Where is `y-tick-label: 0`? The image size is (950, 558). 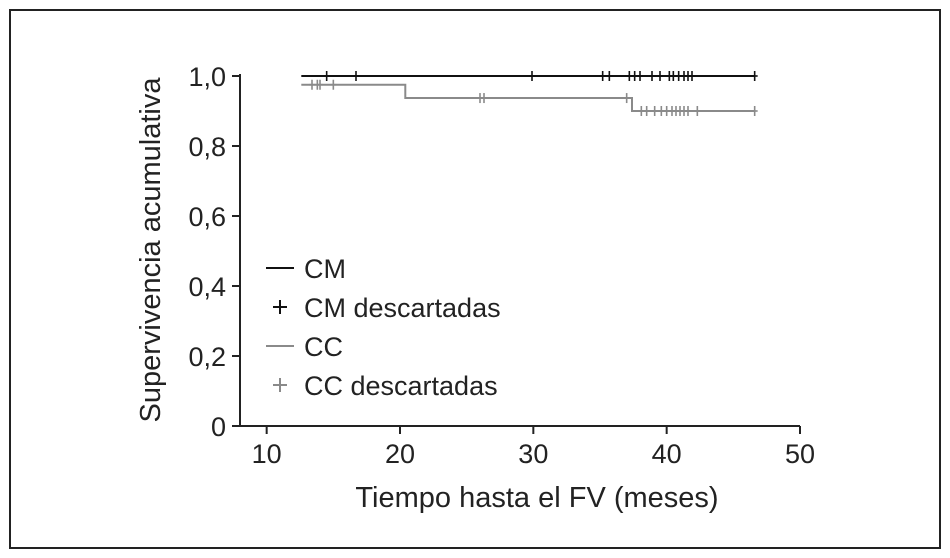
y-tick-label: 0 is located at coordinates (218, 427).